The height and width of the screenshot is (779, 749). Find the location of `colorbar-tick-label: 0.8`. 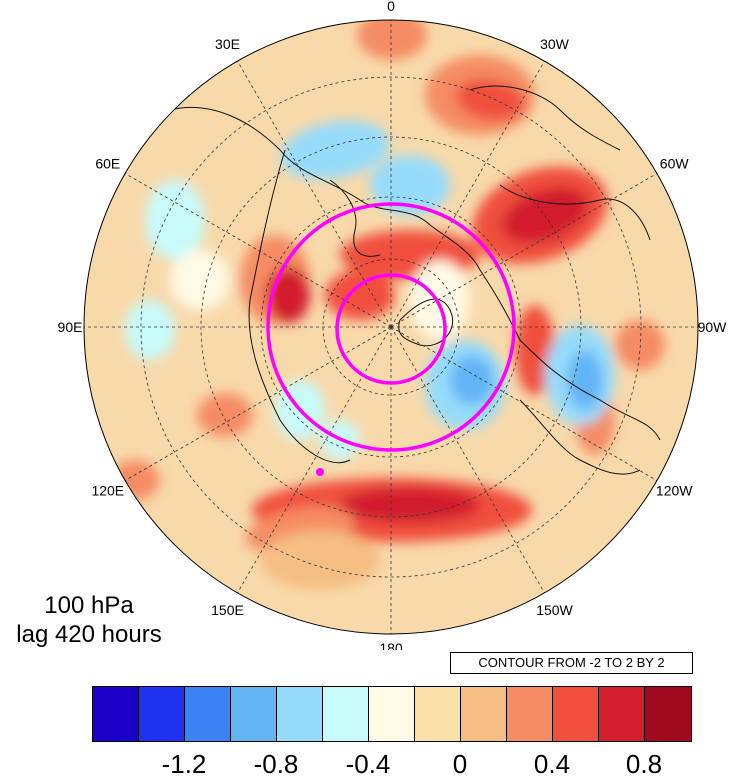

colorbar-tick-label: 0.8 is located at coordinates (644, 764).